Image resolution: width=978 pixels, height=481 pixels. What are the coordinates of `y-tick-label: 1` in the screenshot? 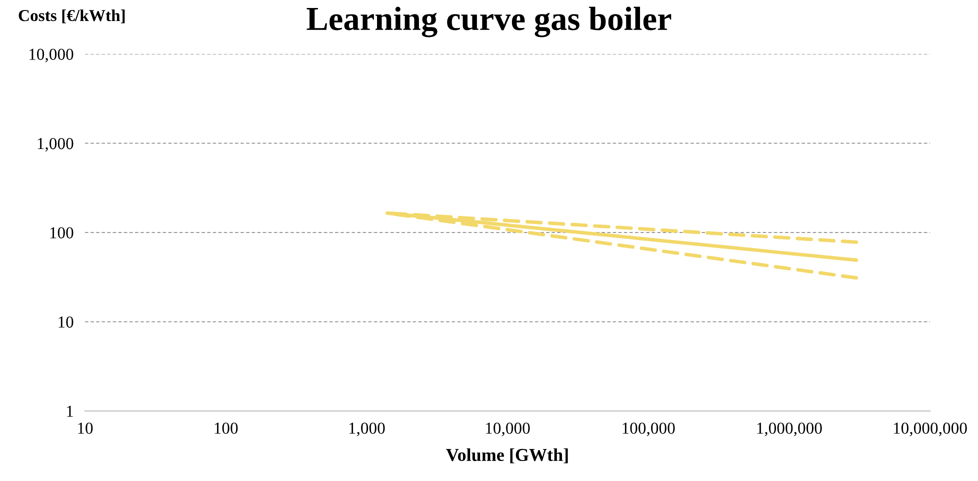 It's located at (70, 411).